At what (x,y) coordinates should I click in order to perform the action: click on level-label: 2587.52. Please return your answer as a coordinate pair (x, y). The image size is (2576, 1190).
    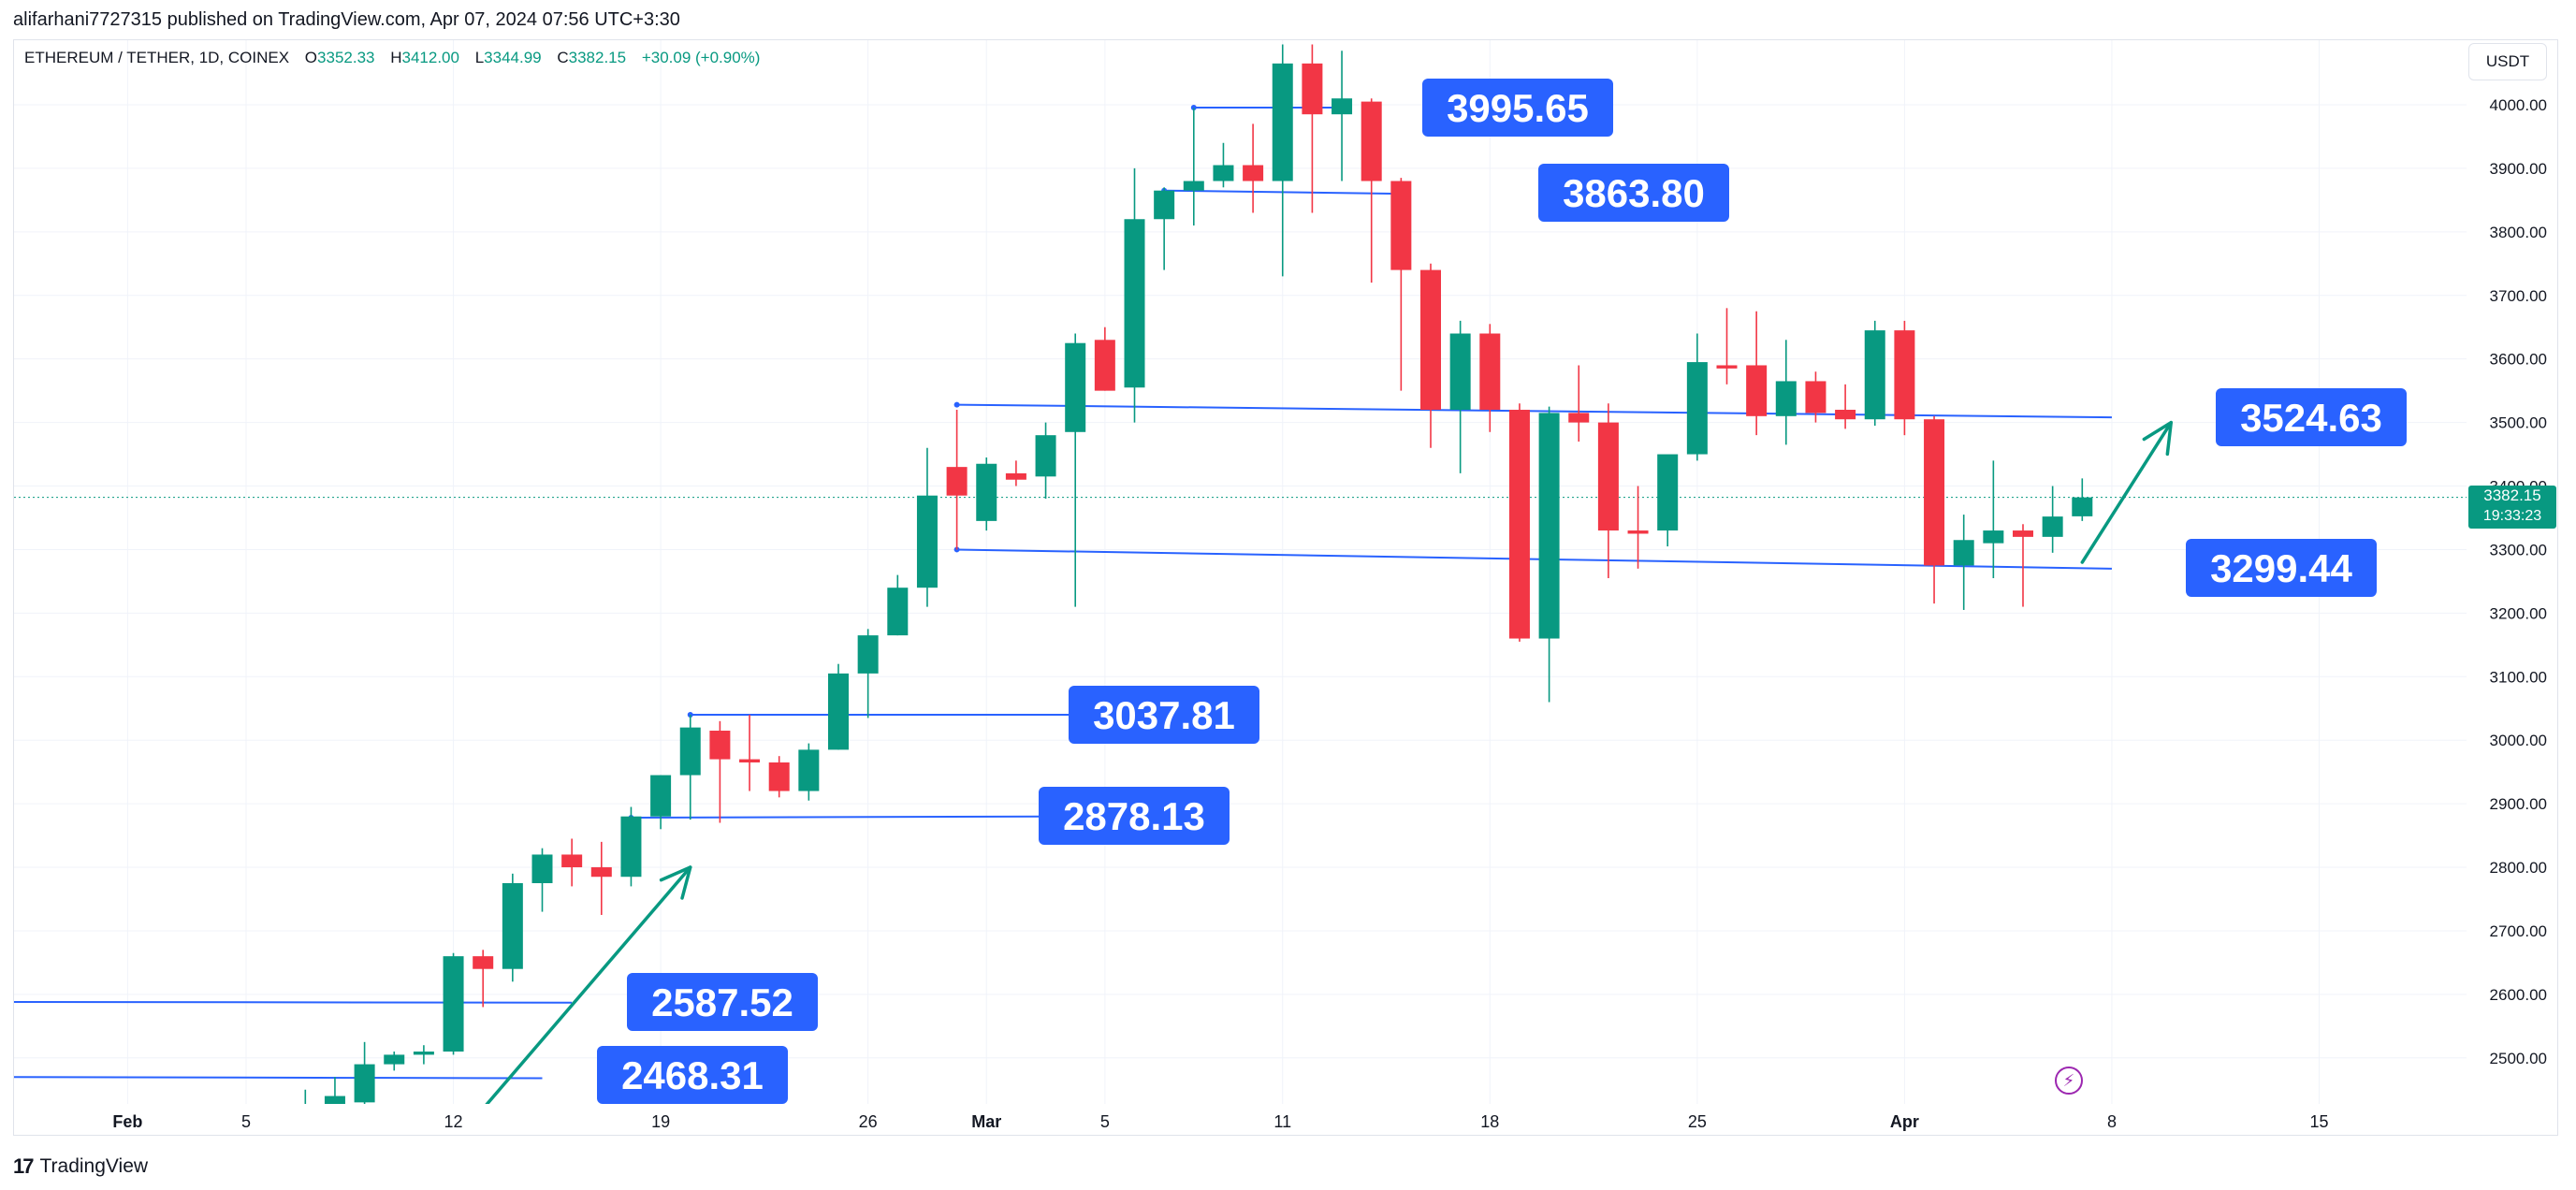
    Looking at the image, I should click on (722, 1002).